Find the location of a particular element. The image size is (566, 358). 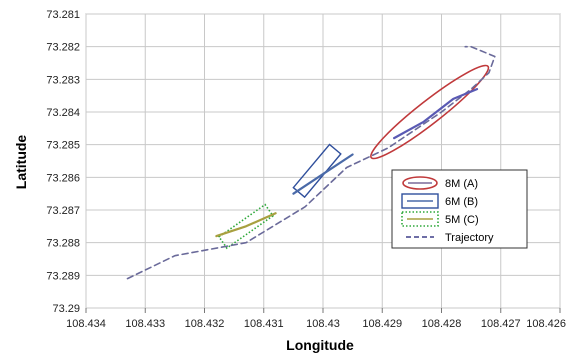

y-tick-label: 73.284 is located at coordinates (63, 113).